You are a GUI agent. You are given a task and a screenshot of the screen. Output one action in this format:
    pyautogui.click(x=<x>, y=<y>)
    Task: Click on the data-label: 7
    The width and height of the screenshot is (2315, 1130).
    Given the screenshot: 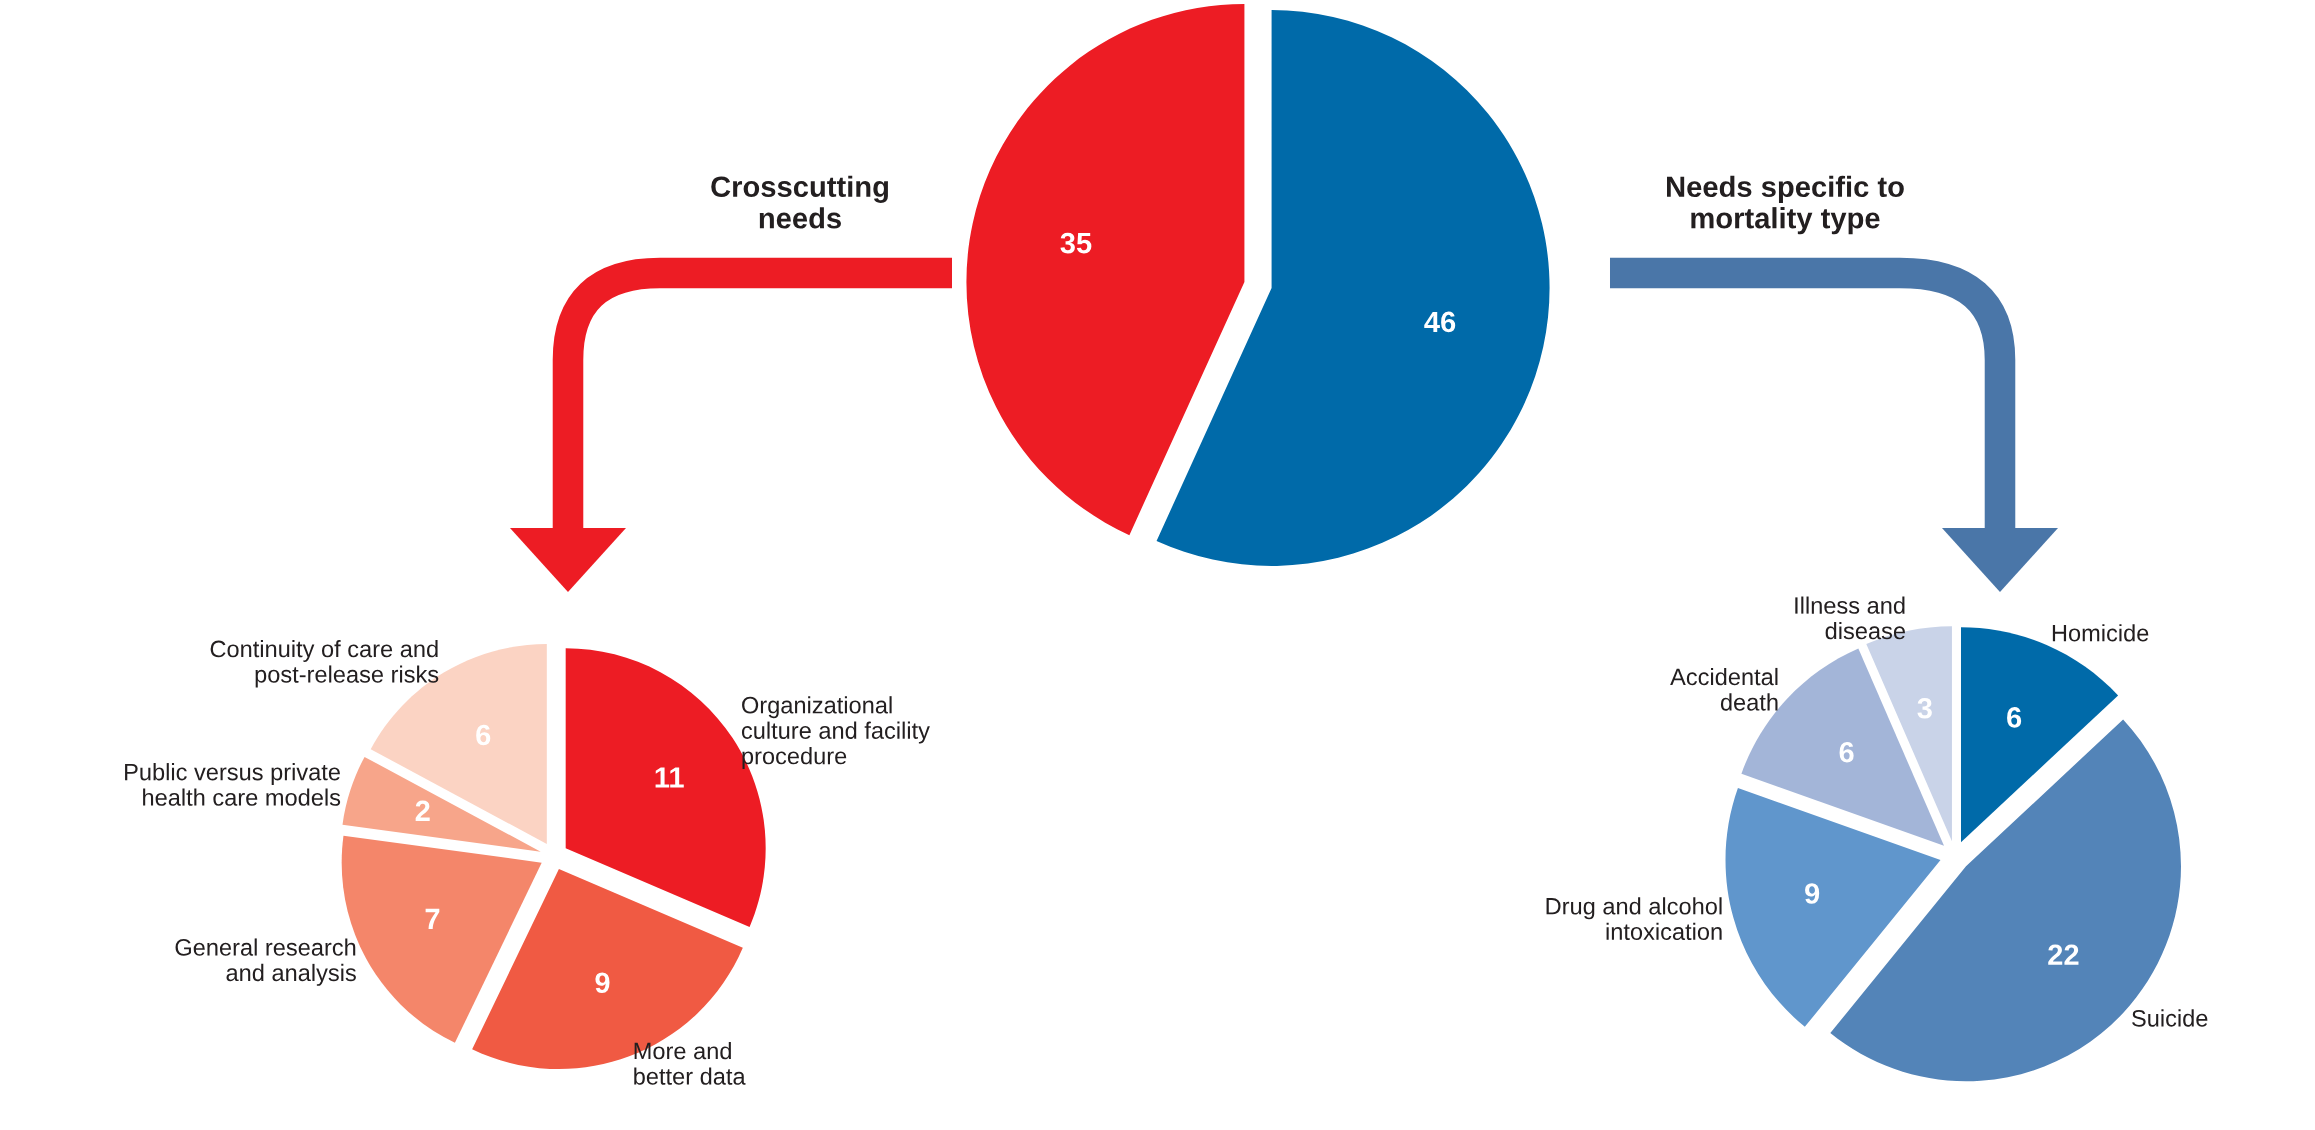 What is the action you would take?
    pyautogui.click(x=432, y=918)
    